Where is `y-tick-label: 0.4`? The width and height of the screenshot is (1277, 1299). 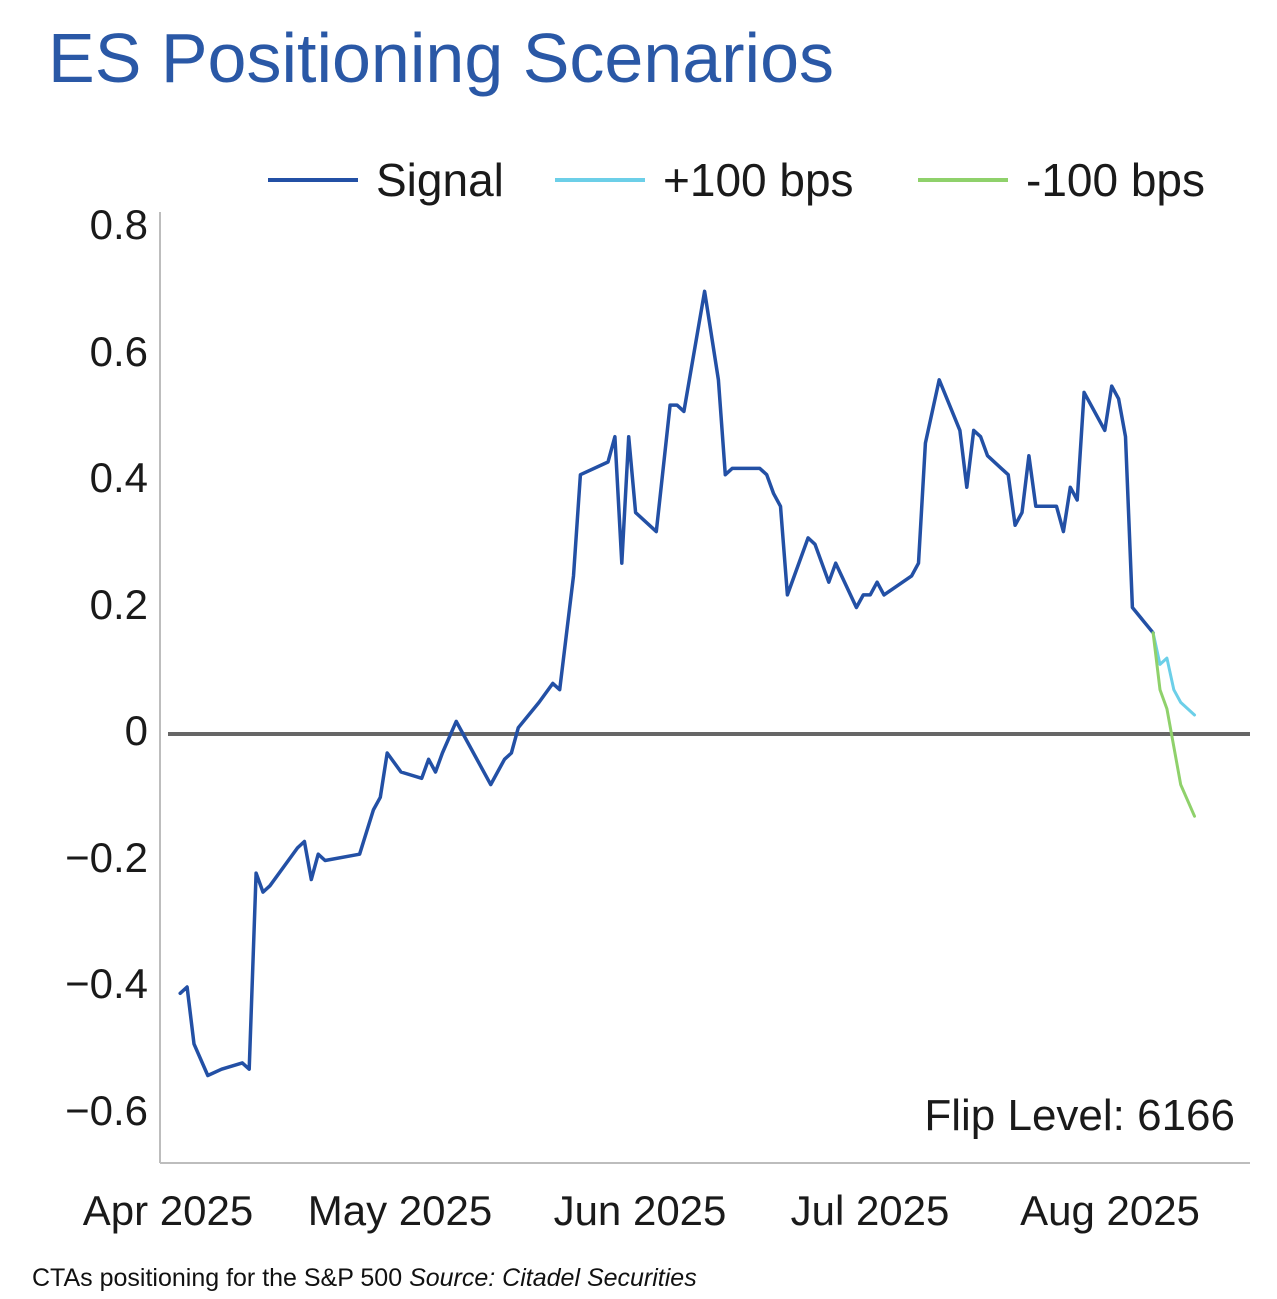 y-tick-label: 0.4 is located at coordinates (119, 477).